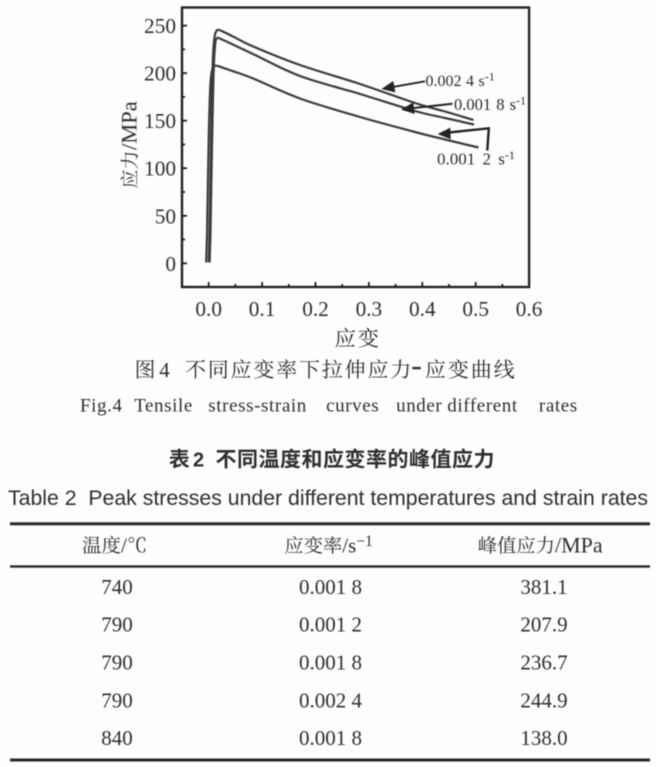 The width and height of the screenshot is (656, 767). What do you see at coordinates (262, 309) in the screenshot?
I see `svg-text: 0.1` at bounding box center [262, 309].